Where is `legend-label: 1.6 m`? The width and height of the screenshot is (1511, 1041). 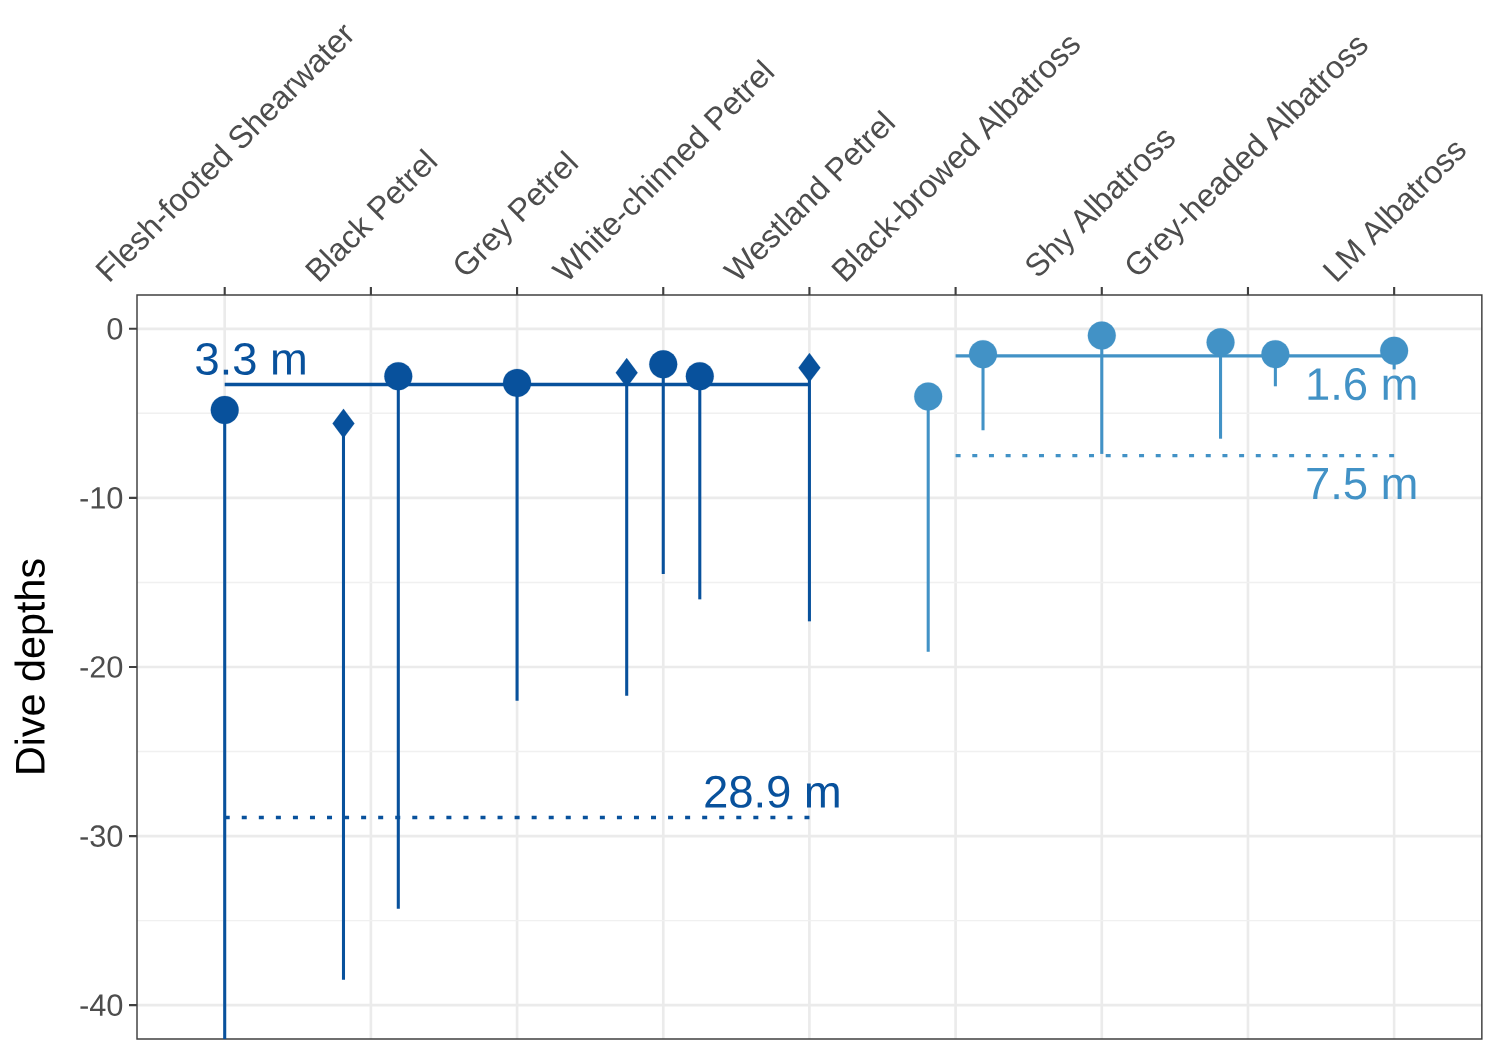
legend-label: 1.6 m is located at coordinates (1362, 384).